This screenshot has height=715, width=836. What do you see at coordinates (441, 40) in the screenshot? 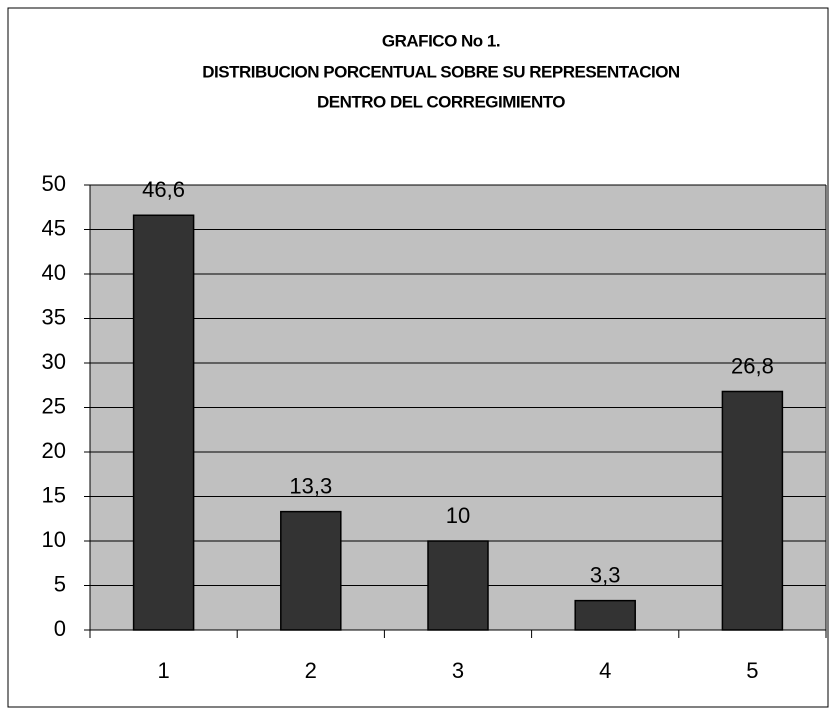
I see `chart-title: GRAFICO No 1.` at bounding box center [441, 40].